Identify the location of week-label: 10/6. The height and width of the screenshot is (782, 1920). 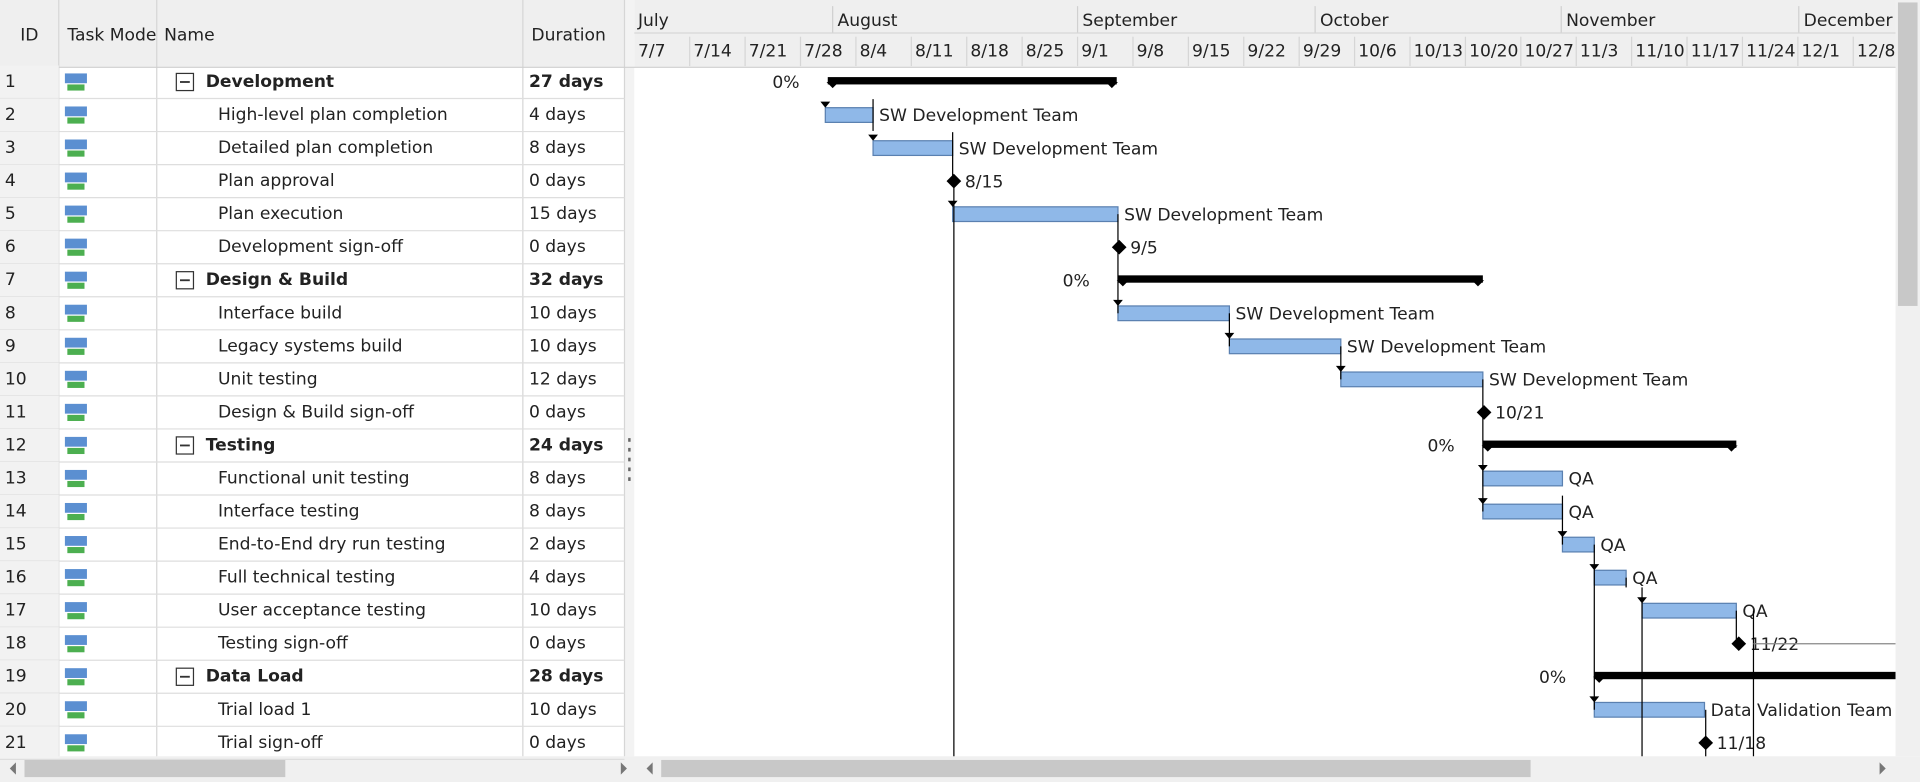
(1377, 51).